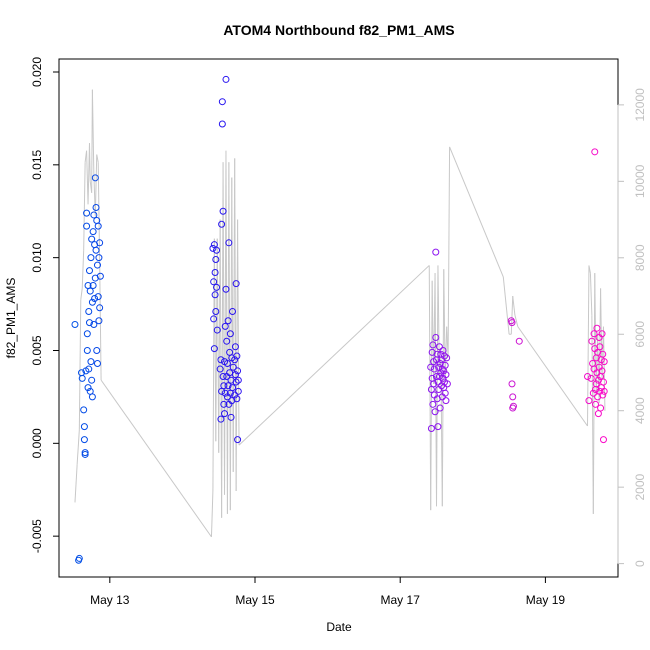 This screenshot has height=650, width=650. Describe the element at coordinates (37, 72) in the screenshot. I see `y-tick-label: 0.020` at that location.